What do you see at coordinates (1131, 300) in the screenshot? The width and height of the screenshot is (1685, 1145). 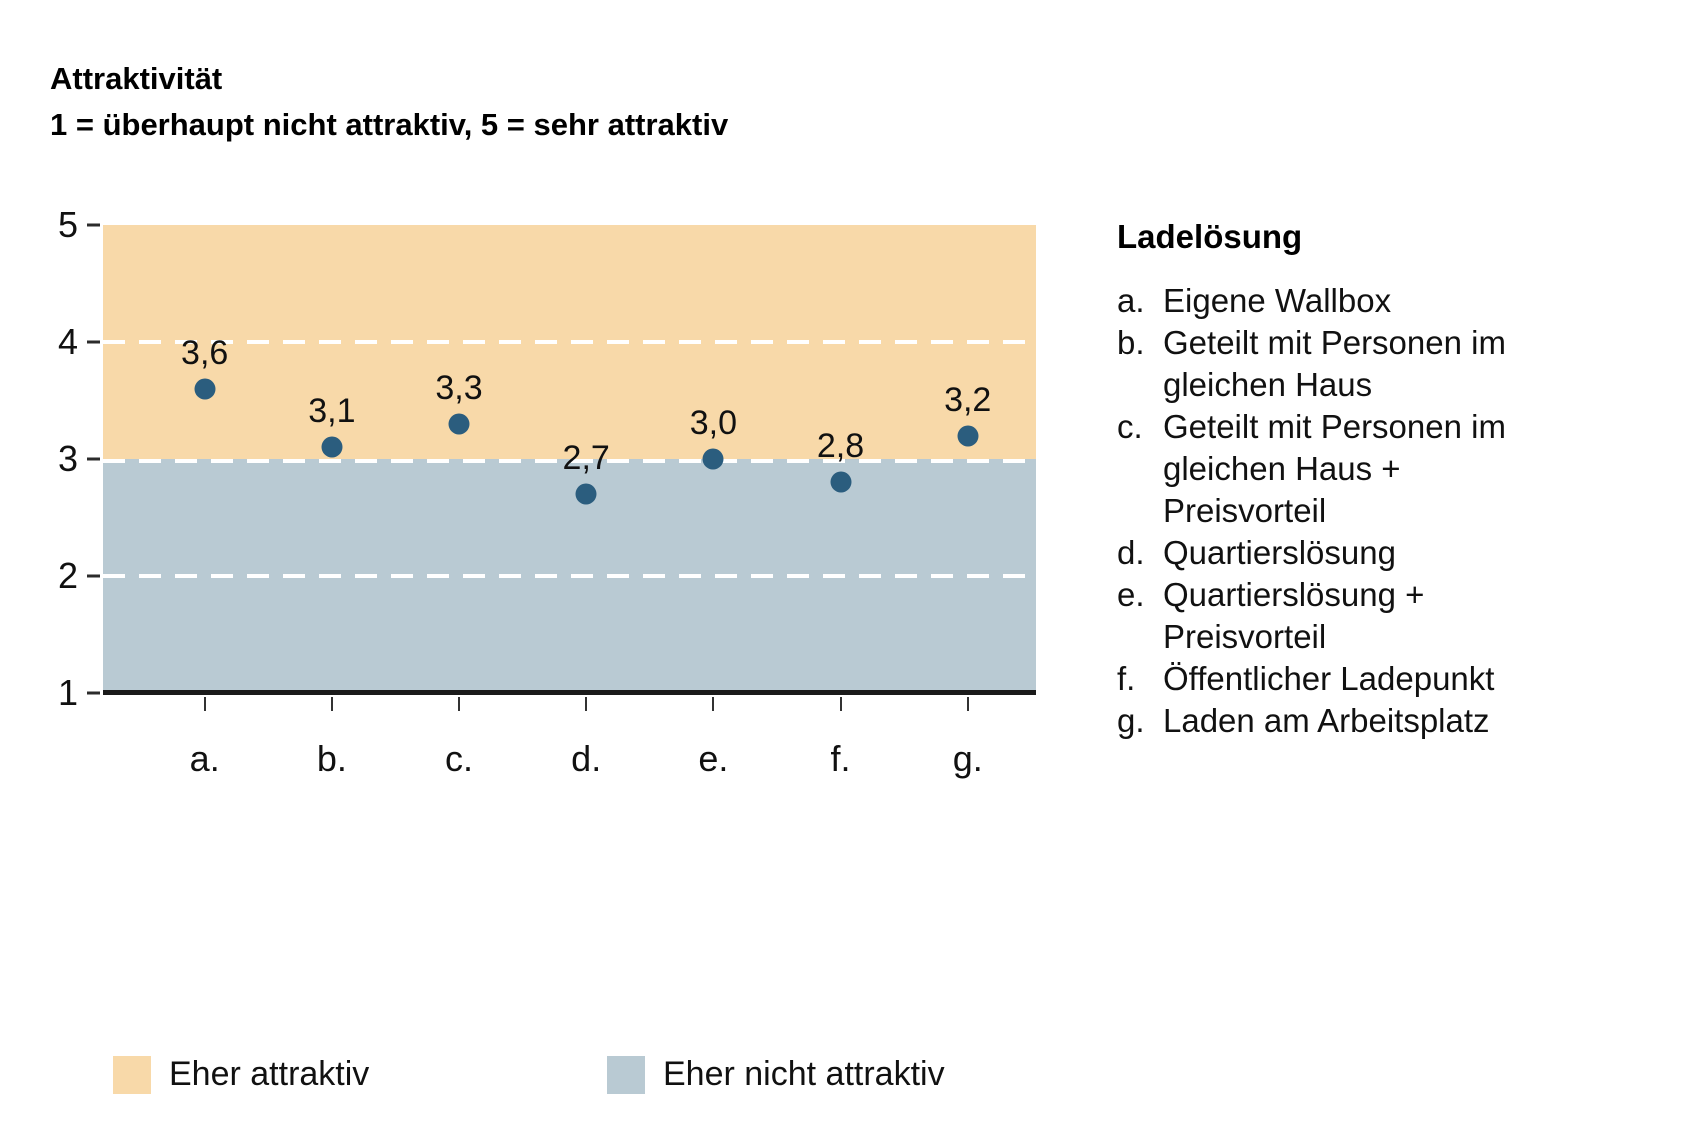 I see `list-item-marker: a.` at bounding box center [1131, 300].